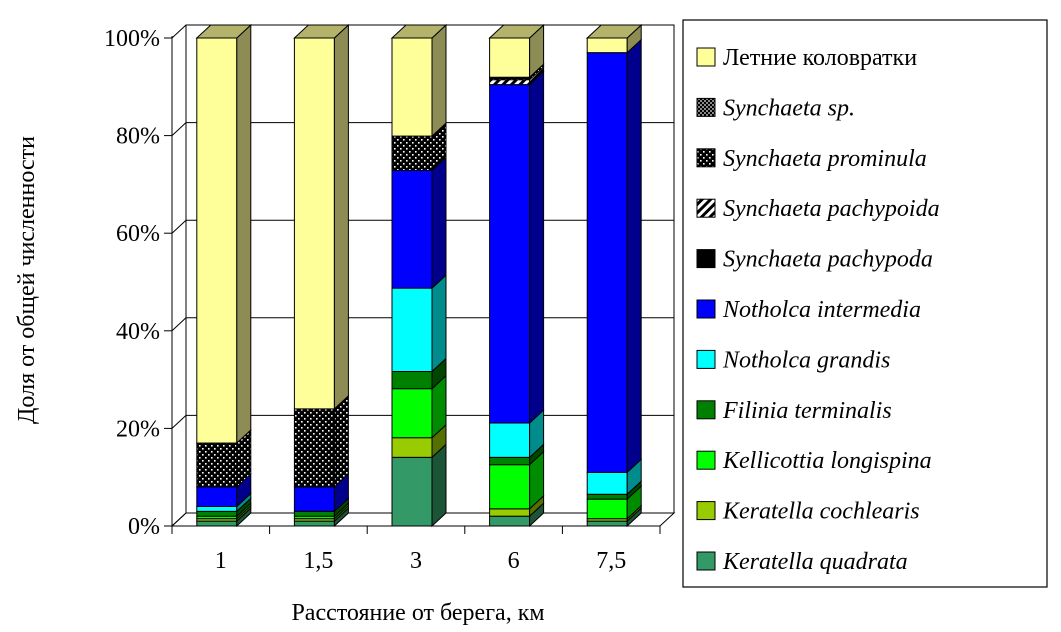  I want to click on legend-item: Keratella cochlearis, so click(808, 512).